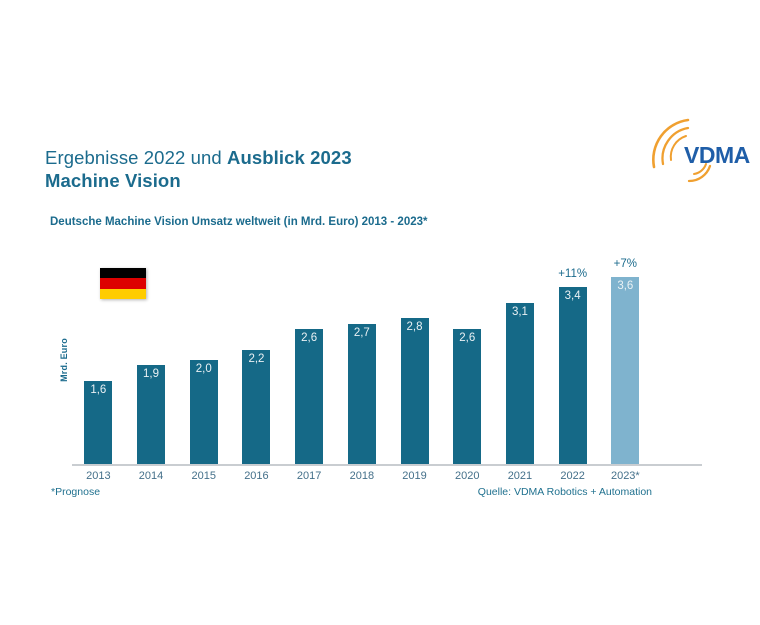 The image size is (760, 625). I want to click on bar-value-label: 2,7, so click(361, 333).